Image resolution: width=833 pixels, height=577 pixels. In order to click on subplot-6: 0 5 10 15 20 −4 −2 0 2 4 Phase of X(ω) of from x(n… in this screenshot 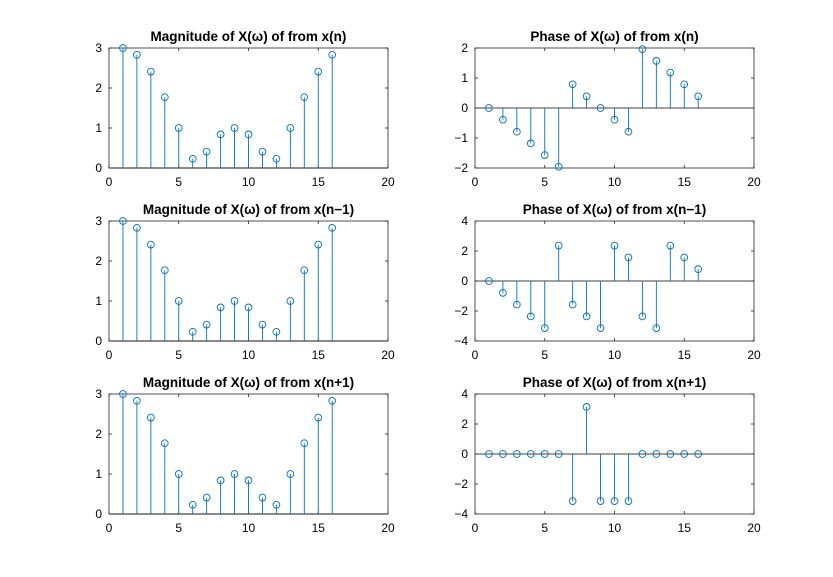, I will do `click(607, 455)`.